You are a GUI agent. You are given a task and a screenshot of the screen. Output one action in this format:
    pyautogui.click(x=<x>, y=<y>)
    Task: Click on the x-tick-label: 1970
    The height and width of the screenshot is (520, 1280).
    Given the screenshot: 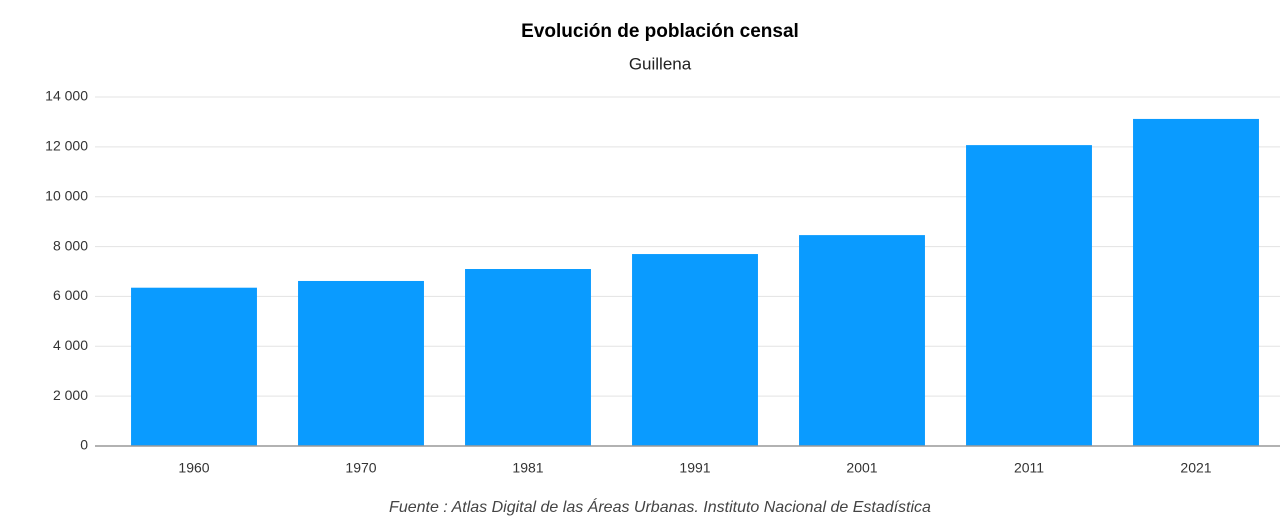 What is the action you would take?
    pyautogui.click(x=360, y=468)
    